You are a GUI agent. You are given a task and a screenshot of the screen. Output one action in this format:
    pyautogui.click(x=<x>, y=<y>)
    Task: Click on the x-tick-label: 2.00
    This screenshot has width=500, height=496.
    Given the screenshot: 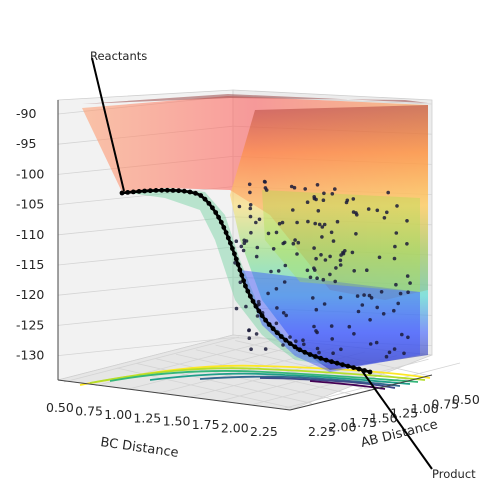 What is the action you would take?
    pyautogui.click(x=235, y=428)
    